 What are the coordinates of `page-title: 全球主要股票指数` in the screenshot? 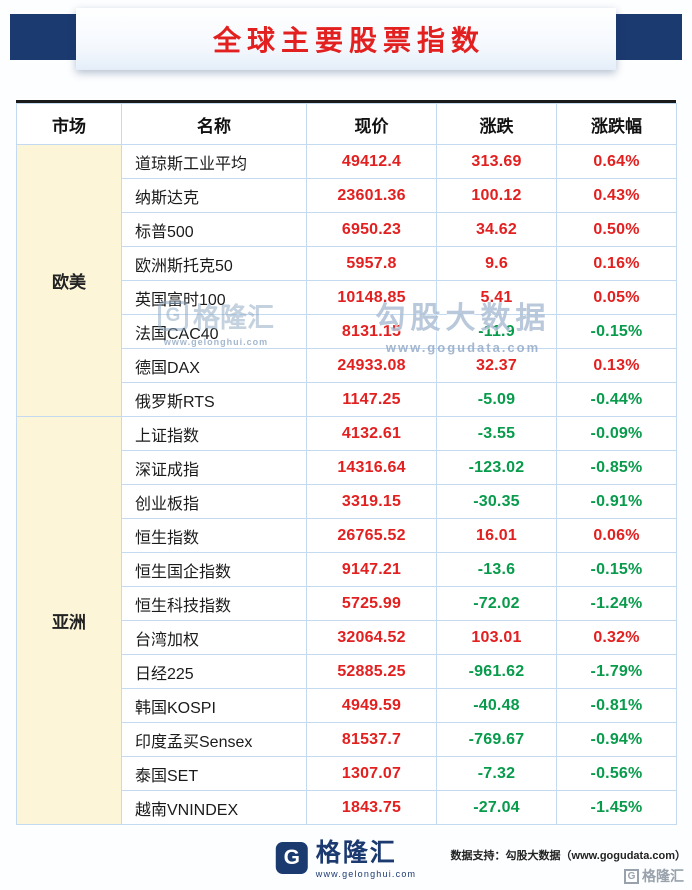 It's located at (348, 40).